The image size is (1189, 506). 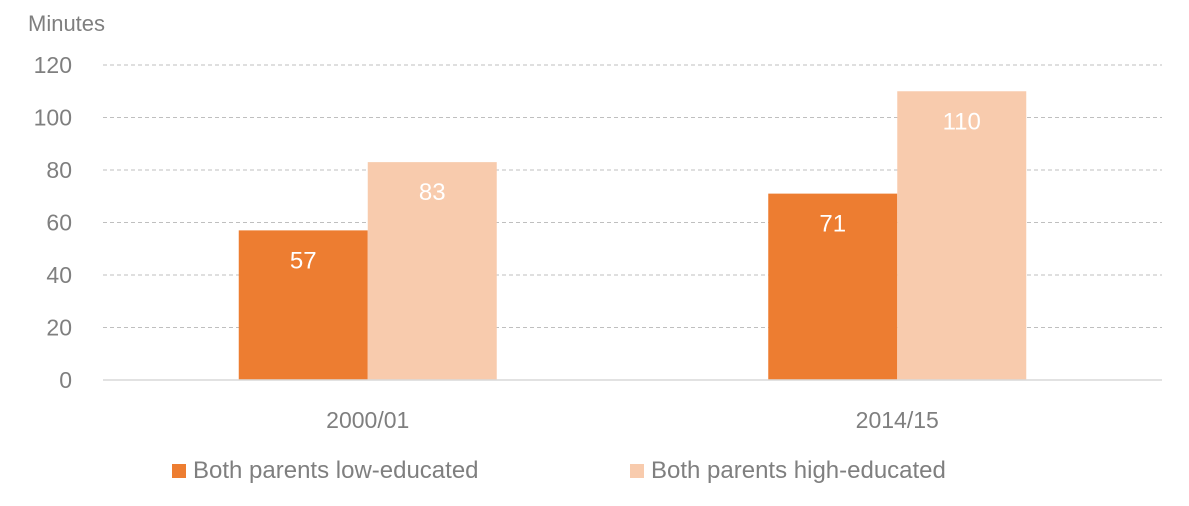 I want to click on y-tick-label: 20, so click(x=59, y=328).